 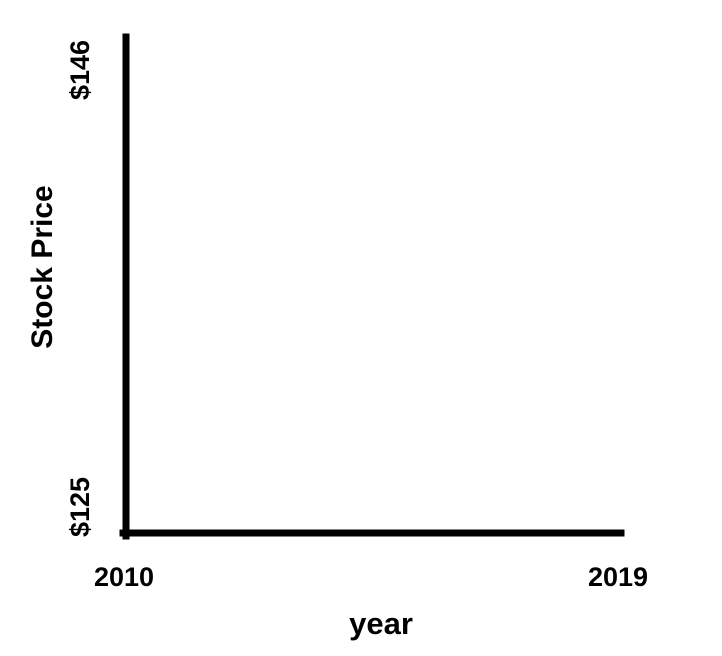 I want to click on y-tick-label-bottom: $125, so click(x=80, y=507).